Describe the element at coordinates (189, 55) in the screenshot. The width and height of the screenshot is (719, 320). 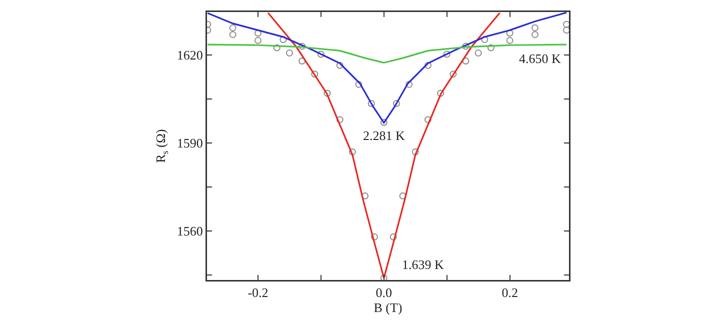
I see `y-tick-label: 1620` at that location.